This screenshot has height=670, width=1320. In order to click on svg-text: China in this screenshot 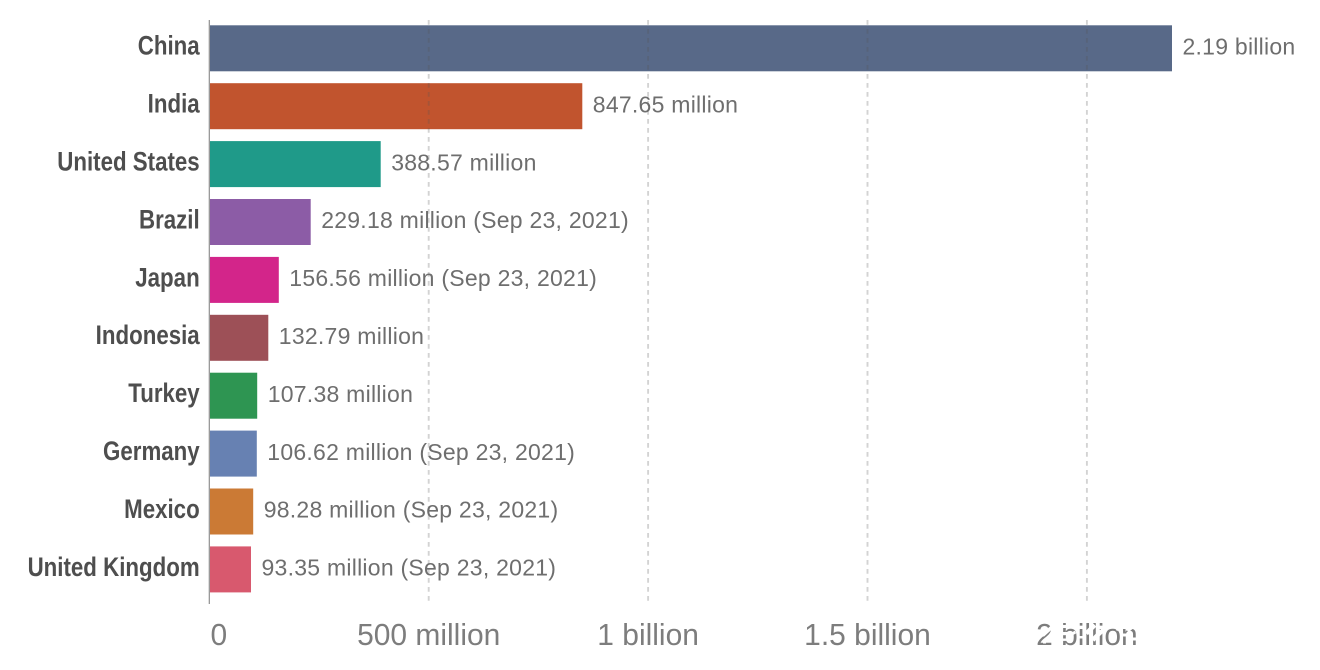, I will do `click(169, 46)`.